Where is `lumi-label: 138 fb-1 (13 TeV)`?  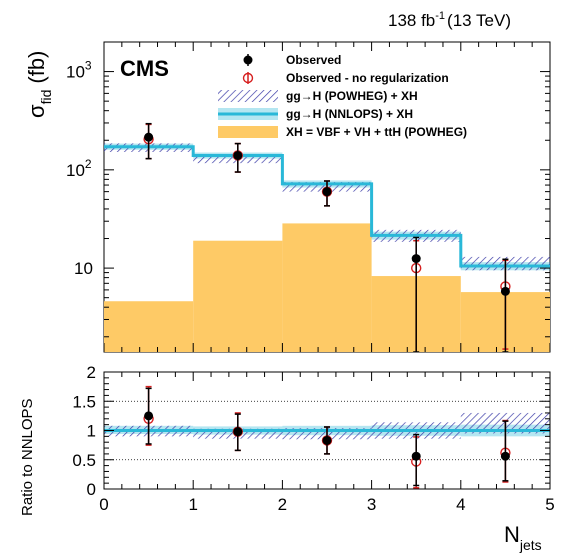
lumi-label: 138 fb-1 (13 TeV) is located at coordinates (449, 20).